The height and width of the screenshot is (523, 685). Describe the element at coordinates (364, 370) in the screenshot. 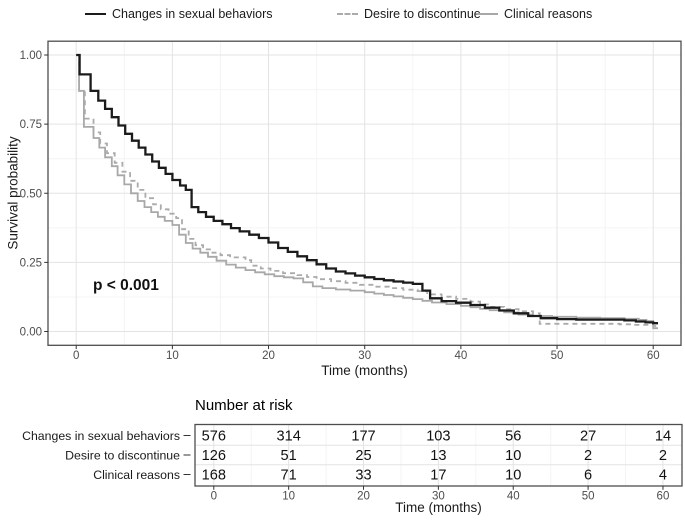

I see `x-axis-title: Time (months)` at that location.